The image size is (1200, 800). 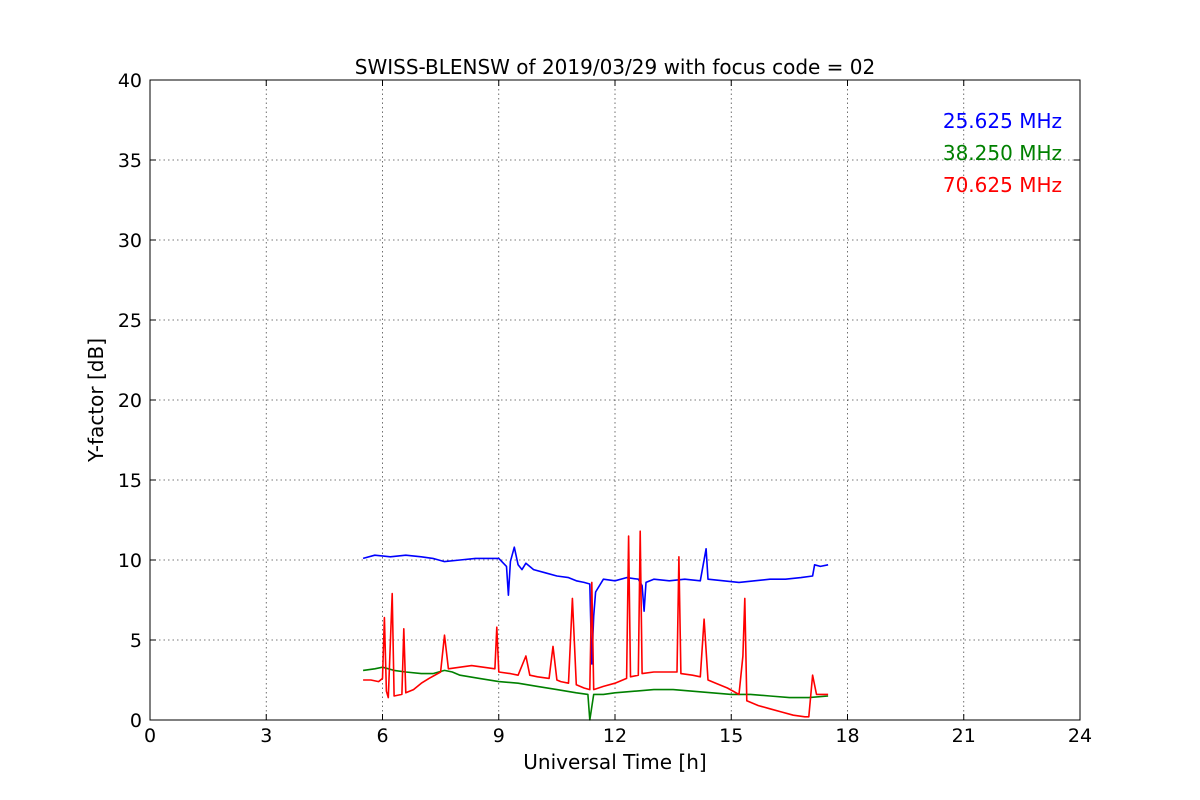 What do you see at coordinates (731, 736) in the screenshot?
I see `x-tick-label: 15` at bounding box center [731, 736].